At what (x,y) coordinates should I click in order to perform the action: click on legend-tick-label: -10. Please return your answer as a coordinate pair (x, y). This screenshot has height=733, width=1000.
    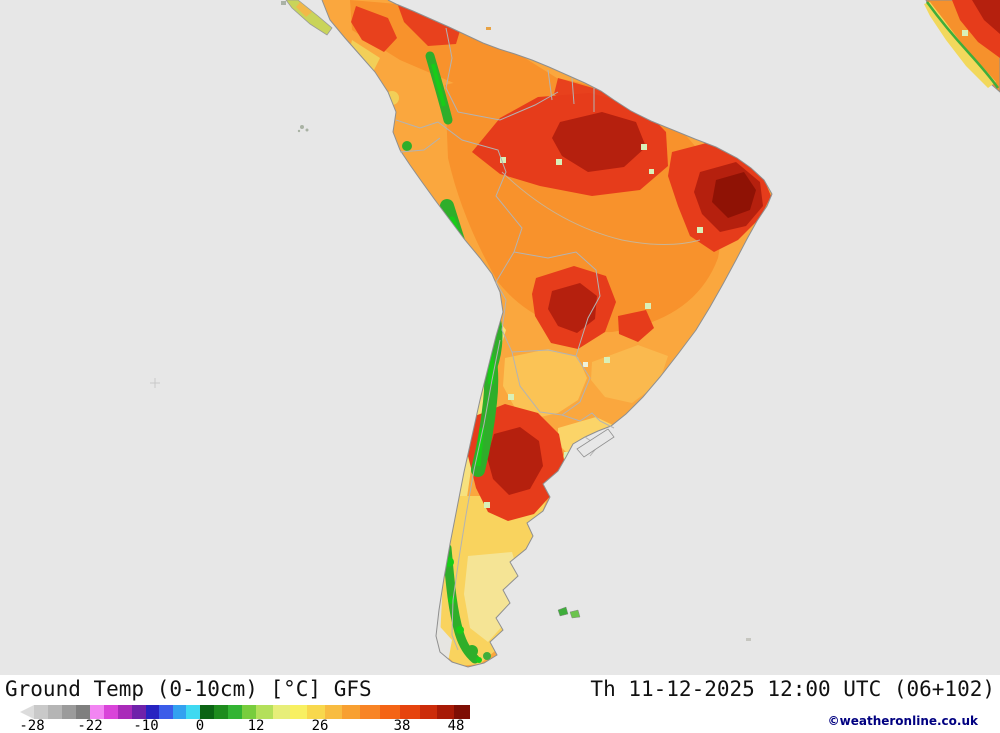
    Looking at the image, I should click on (146, 725).